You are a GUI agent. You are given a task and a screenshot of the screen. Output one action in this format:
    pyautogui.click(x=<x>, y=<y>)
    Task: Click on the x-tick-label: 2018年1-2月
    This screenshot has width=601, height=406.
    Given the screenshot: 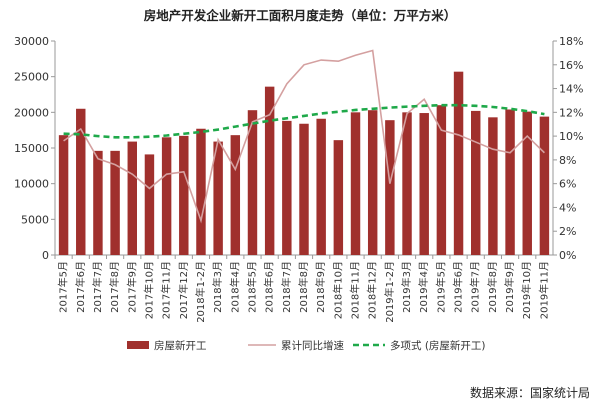 What is the action you would take?
    pyautogui.click(x=200, y=292)
    